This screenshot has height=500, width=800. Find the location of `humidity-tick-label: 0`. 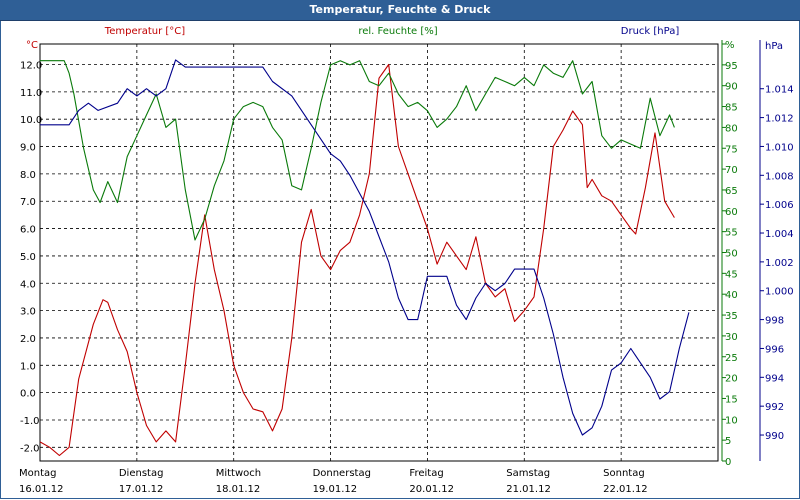

humidity-tick-label: 0 is located at coordinates (728, 462).